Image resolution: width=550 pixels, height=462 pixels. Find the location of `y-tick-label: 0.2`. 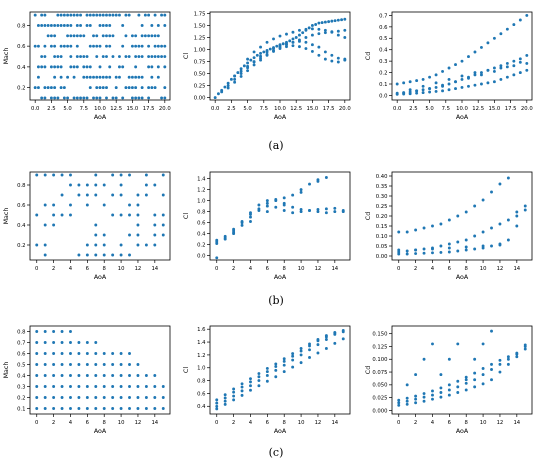

y-tick-label: 0.2 is located at coordinates (383, 73).